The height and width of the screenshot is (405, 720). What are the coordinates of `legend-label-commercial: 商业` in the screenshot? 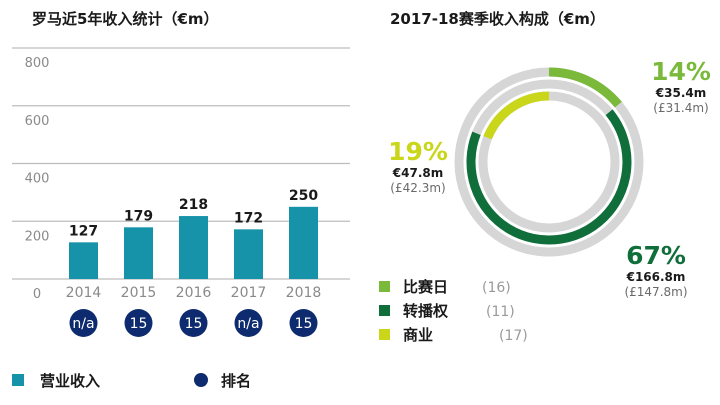 It's located at (418, 335).